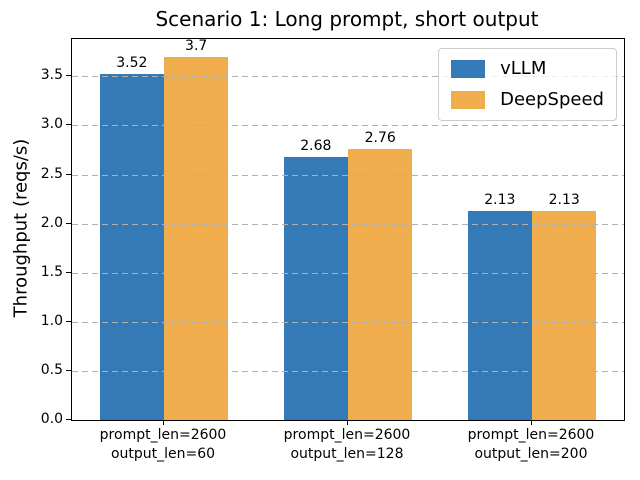 This screenshot has height=480, width=640. Describe the element at coordinates (347, 19) in the screenshot. I see `chart-title: Scenario 1: Long prompt, short output` at that location.